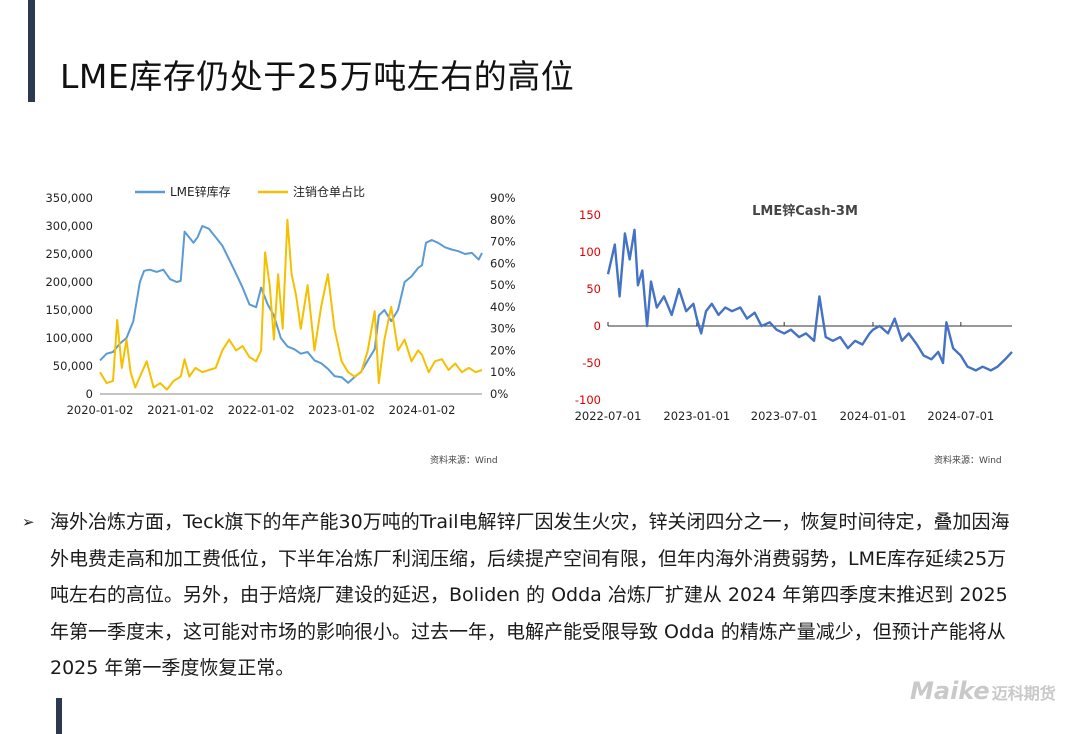 This screenshot has height=734, width=1080. What do you see at coordinates (503, 220) in the screenshot?
I see `y-tick-label-right: 80%` at bounding box center [503, 220].